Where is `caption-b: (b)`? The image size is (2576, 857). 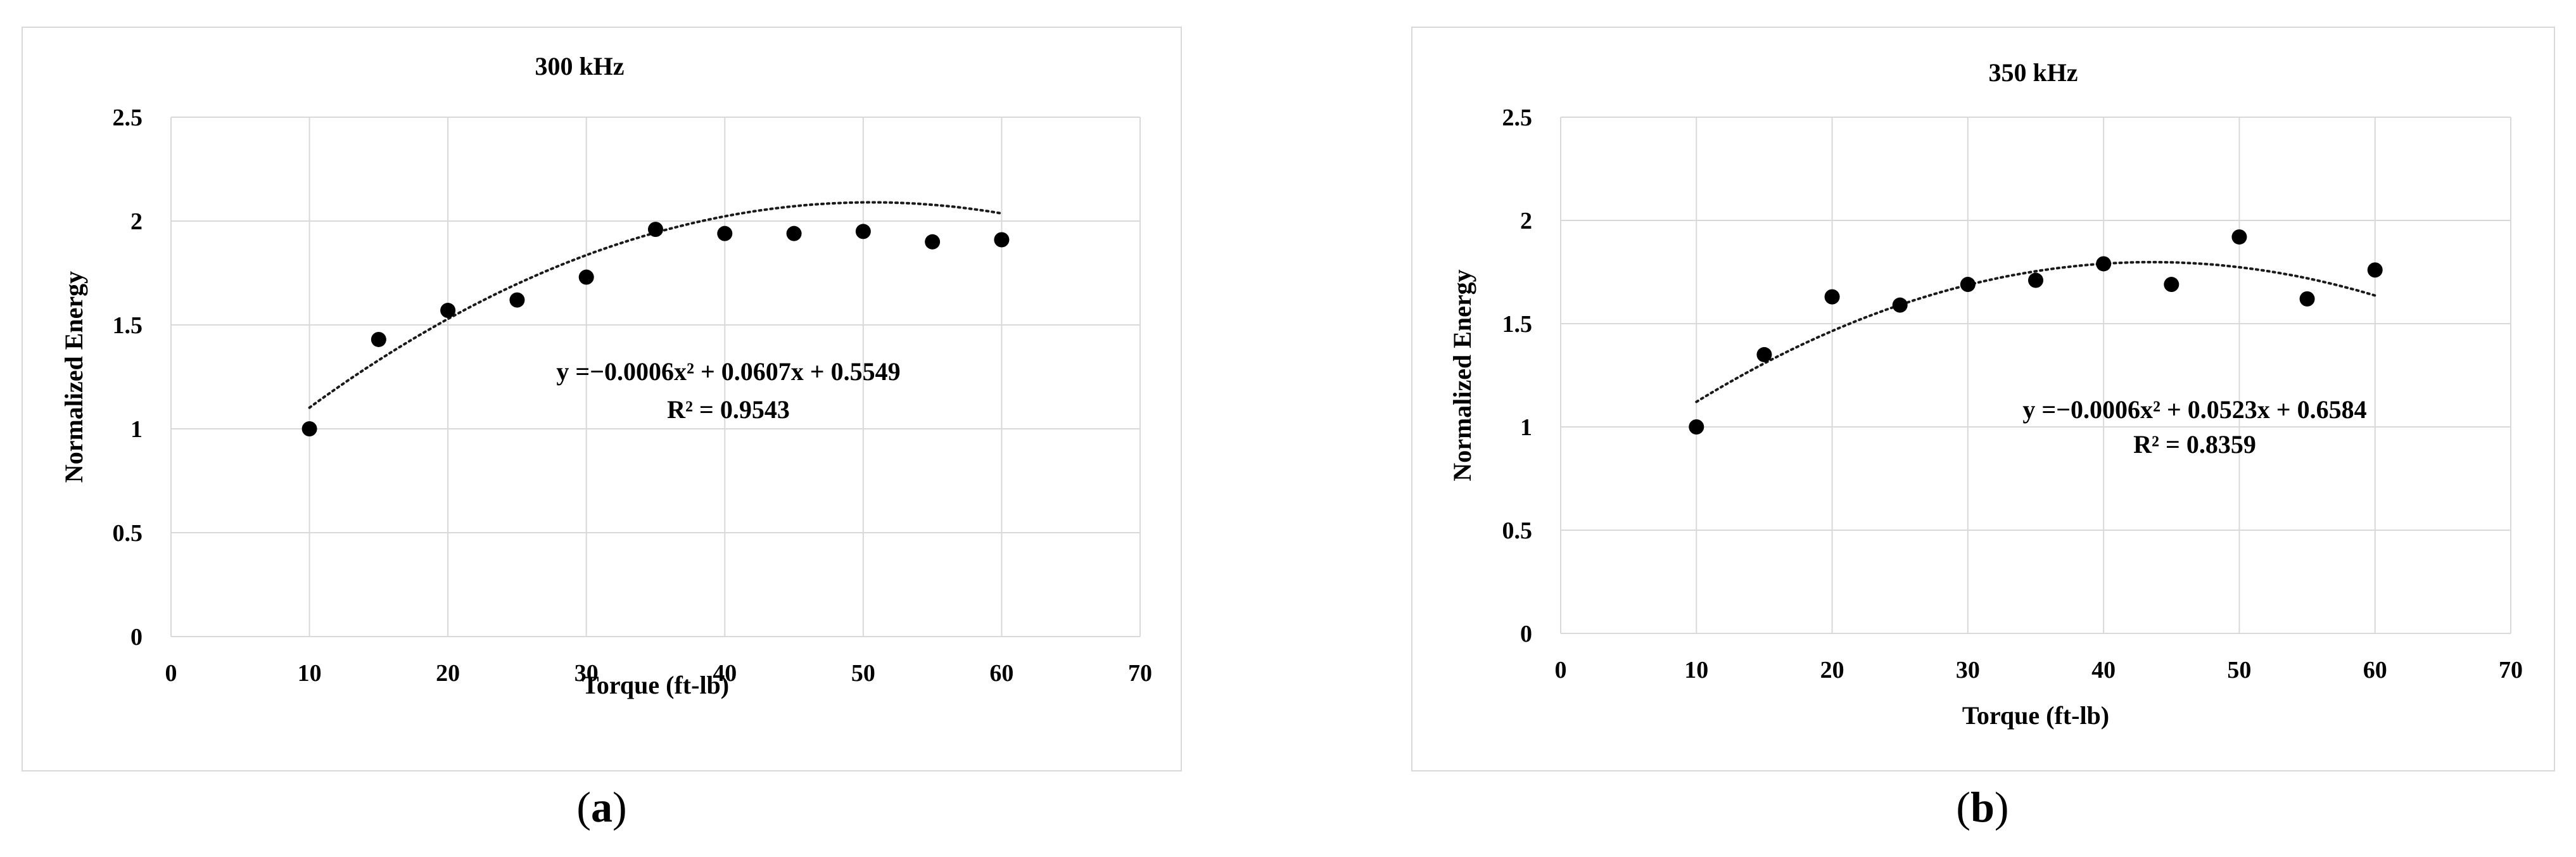 caption-b: (b) is located at coordinates (1983, 807).